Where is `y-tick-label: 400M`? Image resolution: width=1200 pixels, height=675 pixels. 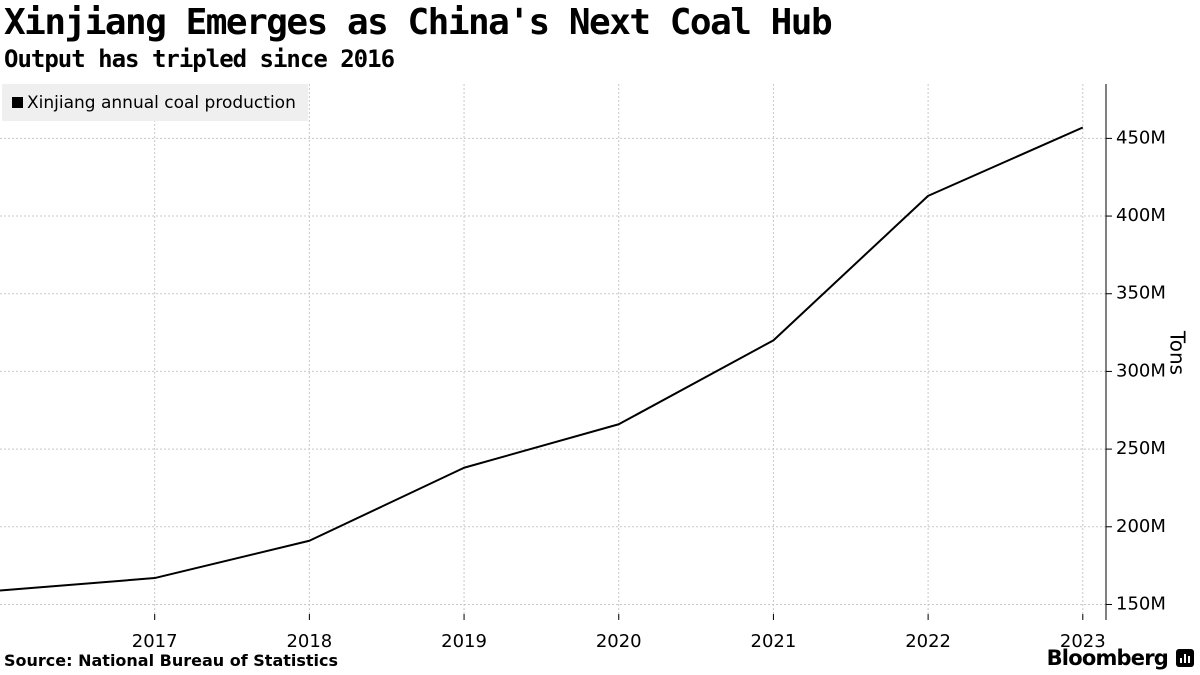
y-tick-label: 400M is located at coordinates (1141, 215).